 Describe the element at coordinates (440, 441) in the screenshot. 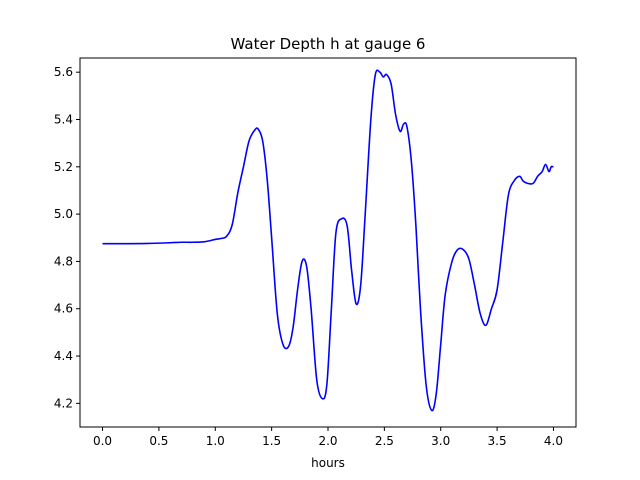

I see `x-tick-label: 3.0` at that location.